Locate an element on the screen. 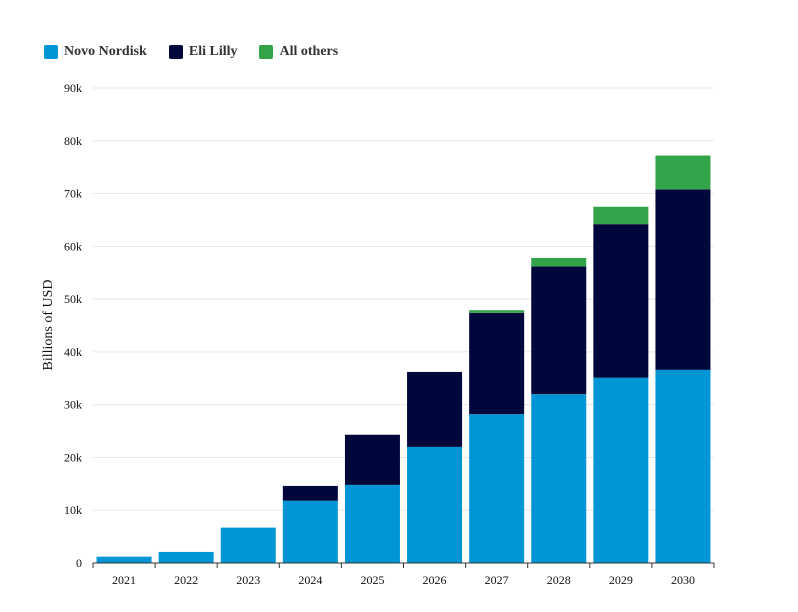  x-tick-label: 2026 is located at coordinates (435, 580).